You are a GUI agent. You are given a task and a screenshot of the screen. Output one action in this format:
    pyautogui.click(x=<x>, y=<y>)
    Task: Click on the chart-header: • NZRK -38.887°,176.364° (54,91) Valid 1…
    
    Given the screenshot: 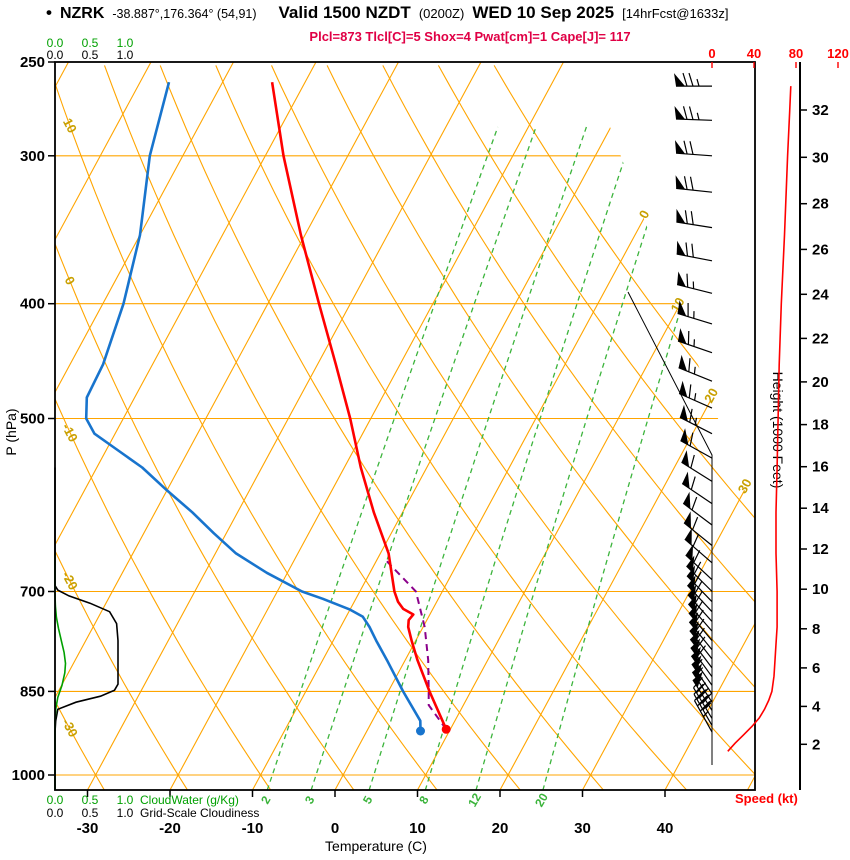 What is the action you would take?
    pyautogui.click(x=387, y=13)
    